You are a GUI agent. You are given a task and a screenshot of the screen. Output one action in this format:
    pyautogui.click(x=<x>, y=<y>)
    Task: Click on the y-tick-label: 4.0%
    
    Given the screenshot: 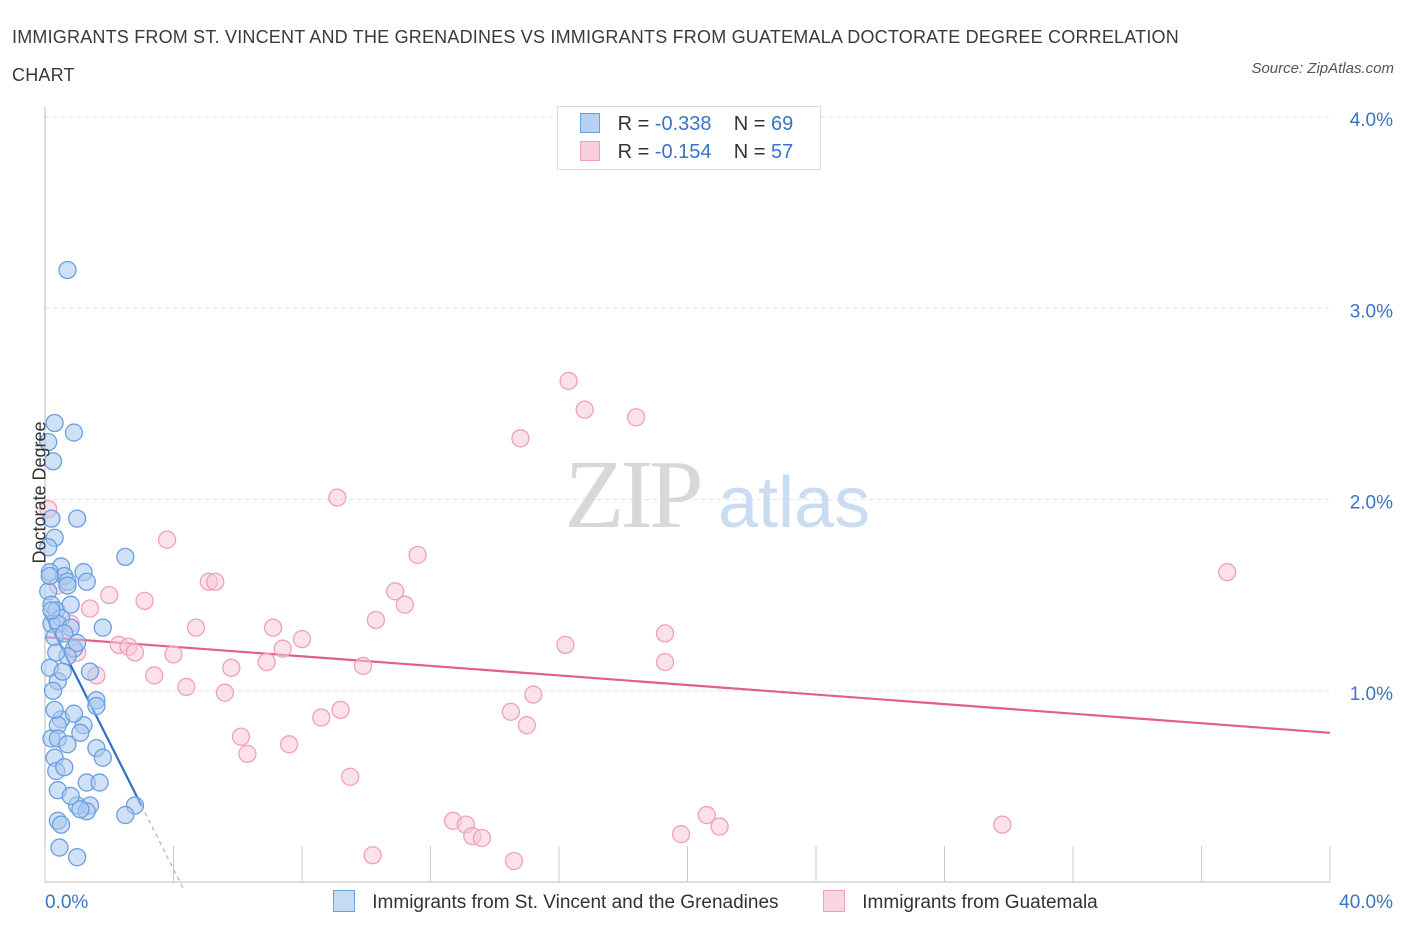 What is the action you would take?
    pyautogui.click(x=1371, y=120)
    